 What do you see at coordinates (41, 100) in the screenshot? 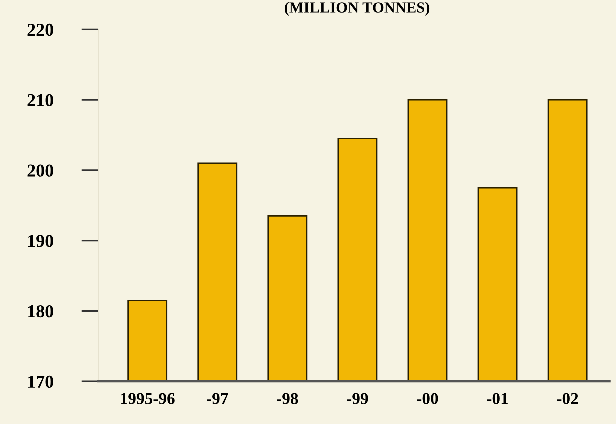
I see `y-tick-label: 210` at bounding box center [41, 100].